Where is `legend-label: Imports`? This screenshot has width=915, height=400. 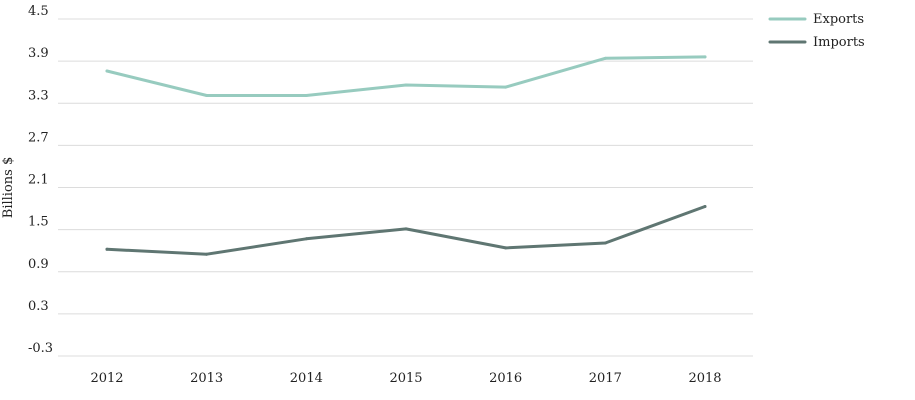
legend-label: Imports is located at coordinates (839, 42).